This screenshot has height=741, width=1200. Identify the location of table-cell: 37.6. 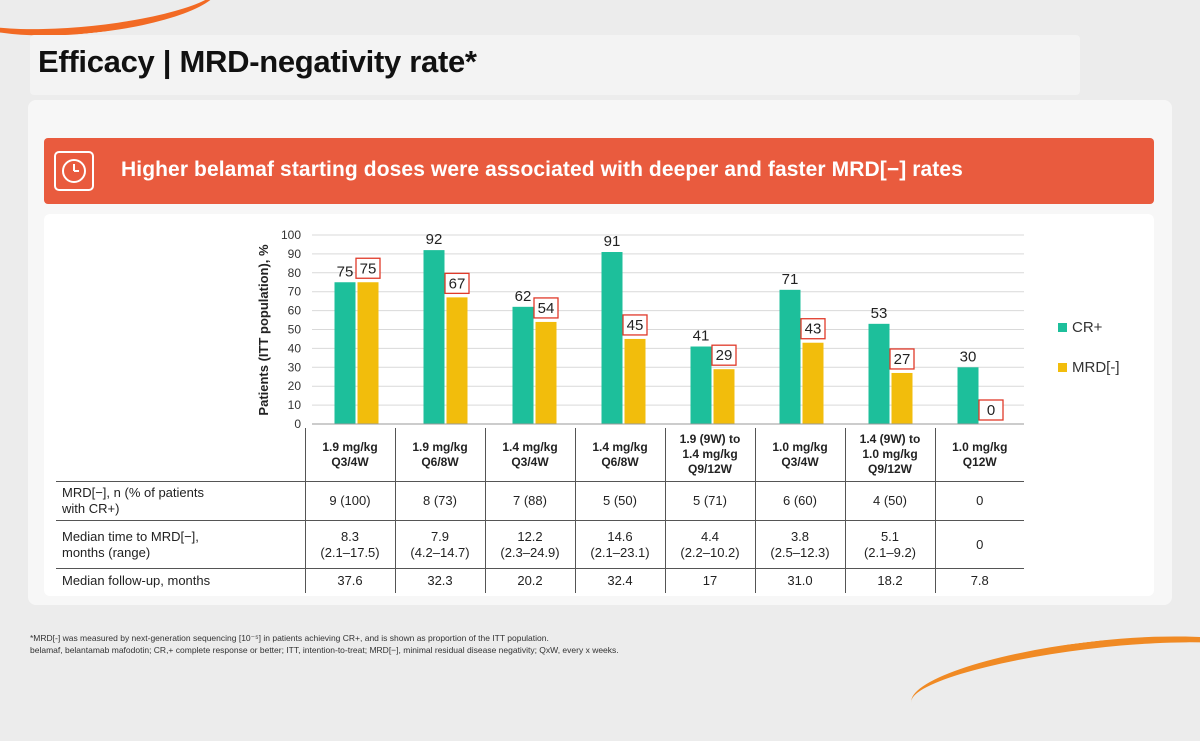
(349, 580).